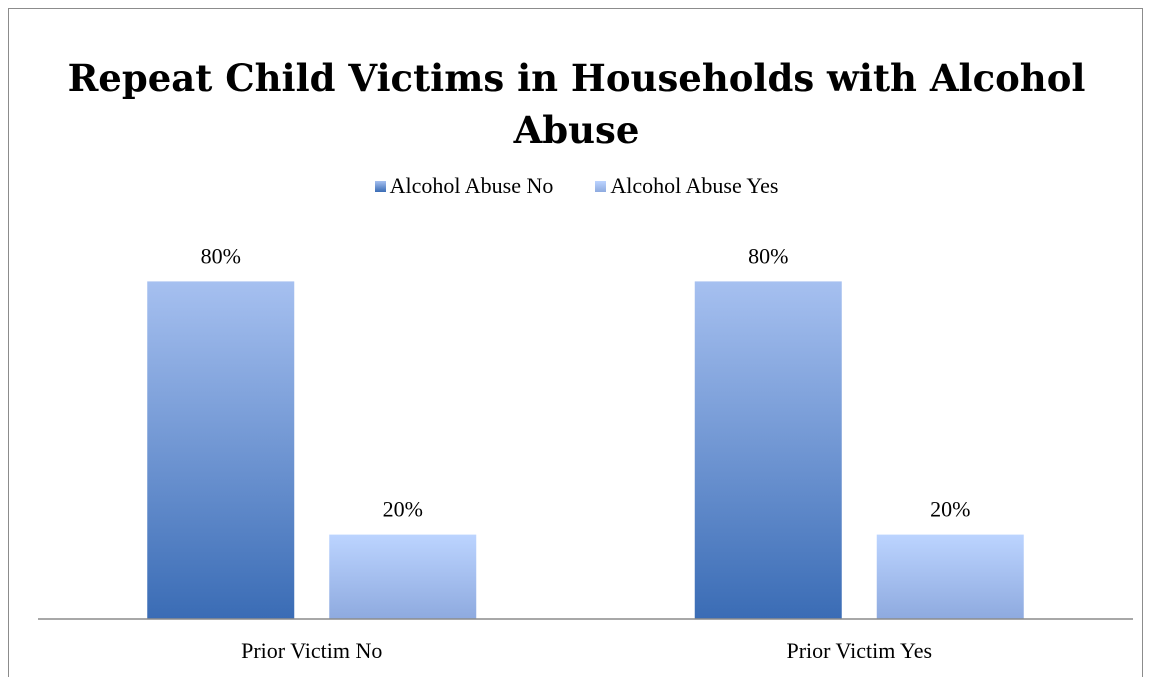 The width and height of the screenshot is (1153, 677). Describe the element at coordinates (768, 255) in the screenshot. I see `data-label-prior-victim-yes-alcohol-abuse-no: 80%` at that location.